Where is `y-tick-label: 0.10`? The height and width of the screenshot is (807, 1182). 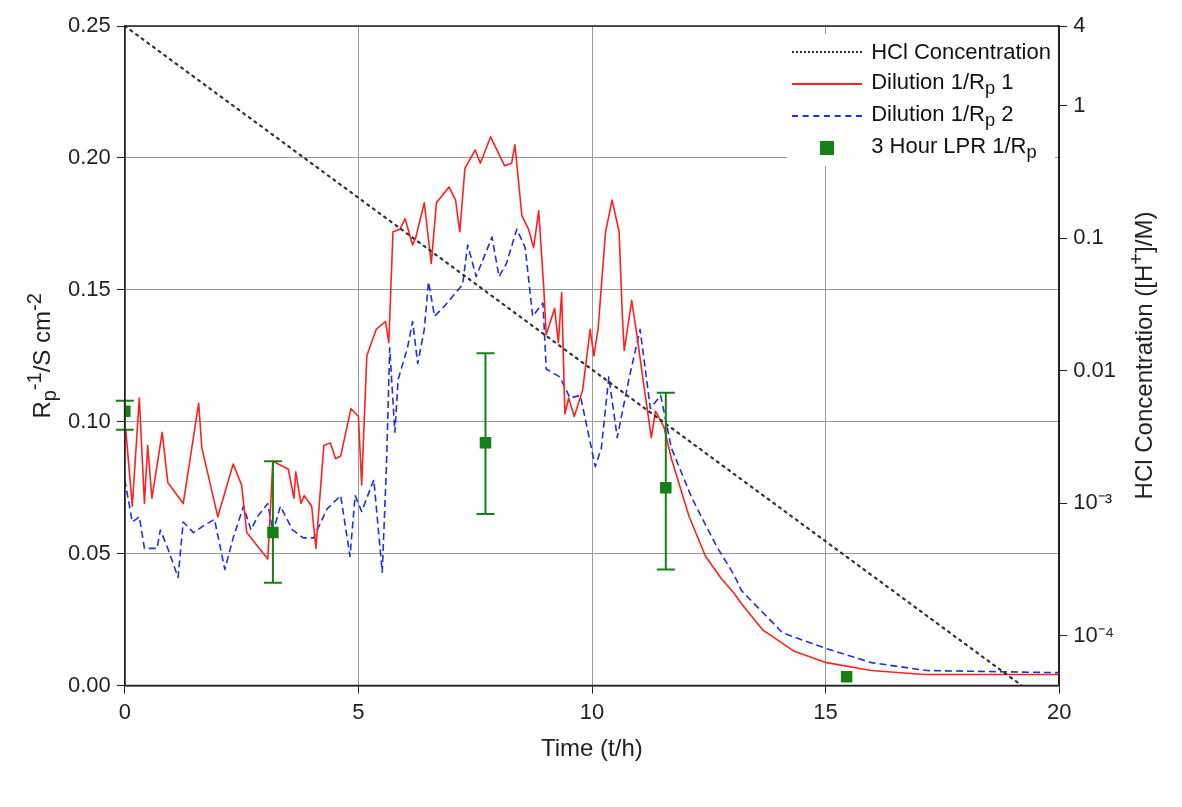
y-tick-label: 0.10 is located at coordinates (89, 420).